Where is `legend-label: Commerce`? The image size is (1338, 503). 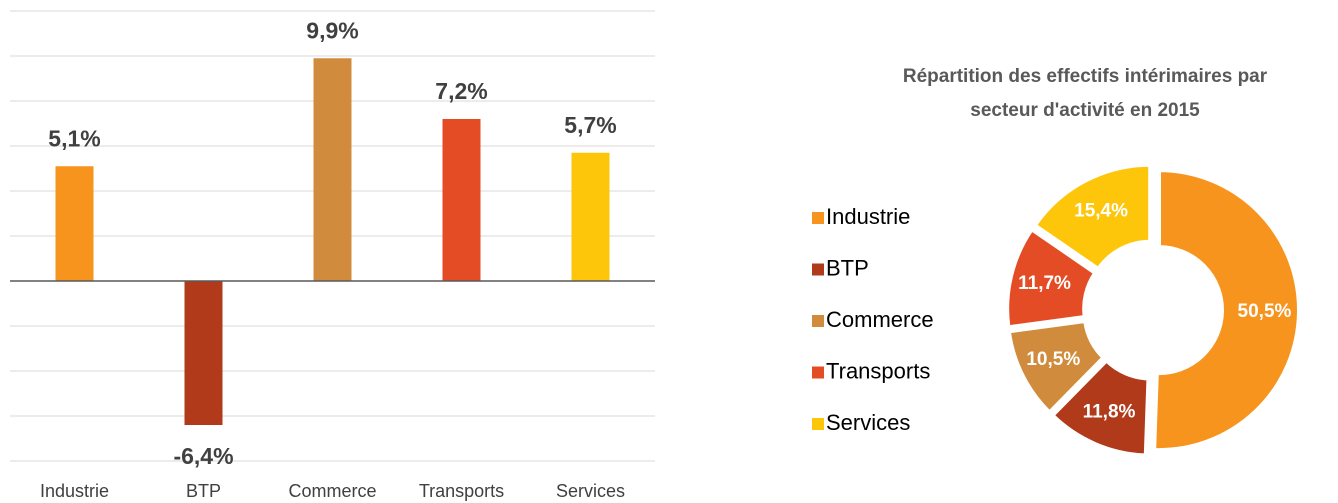
legend-label: Commerce is located at coordinates (880, 319).